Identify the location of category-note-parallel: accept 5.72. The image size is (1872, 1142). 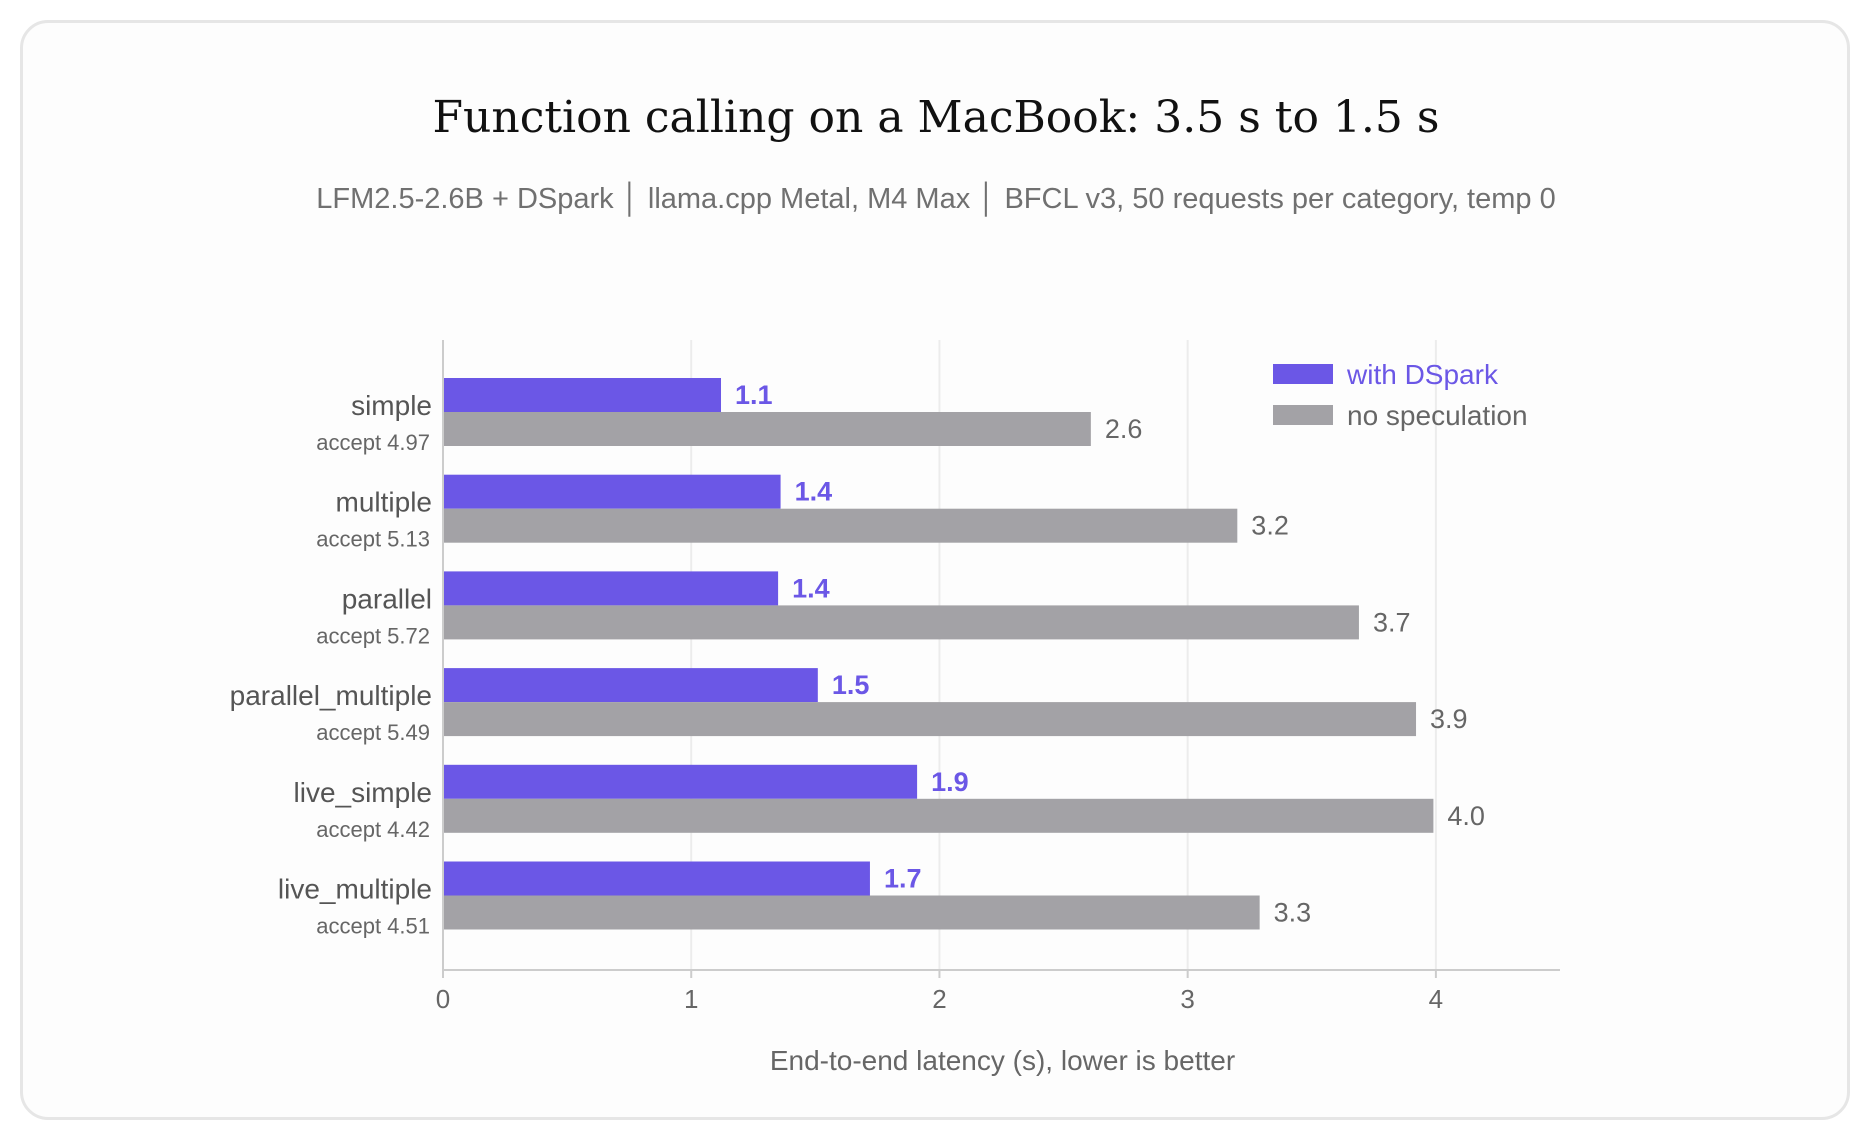
(373, 635).